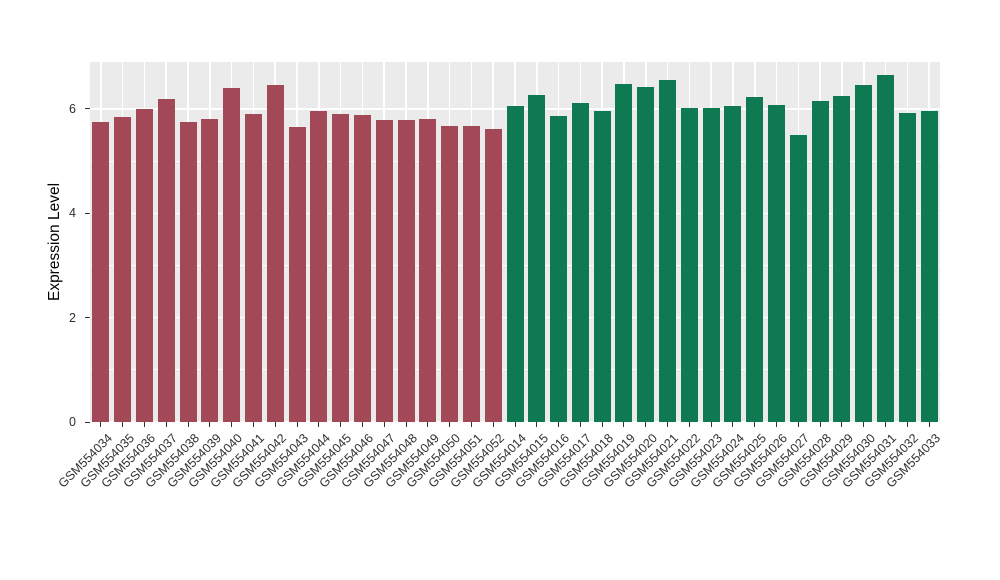  What do you see at coordinates (72, 213) in the screenshot?
I see `y-tick-label: 4` at bounding box center [72, 213].